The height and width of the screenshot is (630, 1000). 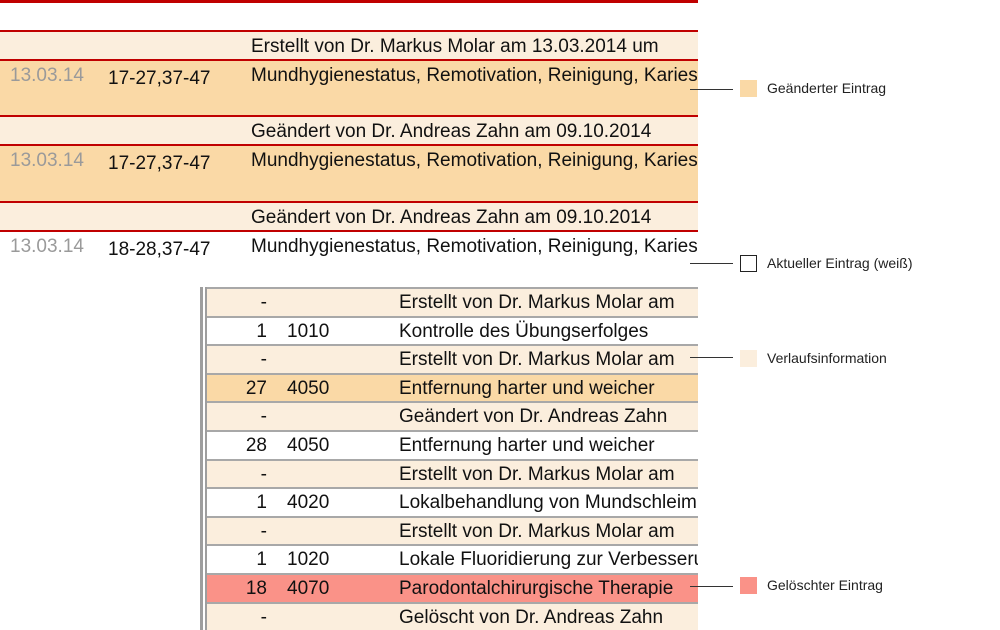 I want to click on table-top-border, so click(x=349, y=1).